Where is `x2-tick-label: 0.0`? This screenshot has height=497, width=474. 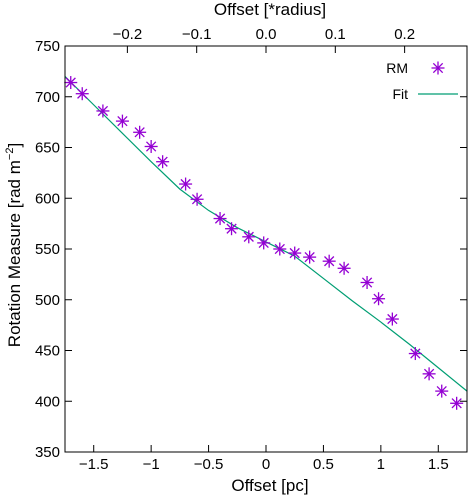 x2-tick-label: 0.0 is located at coordinates (266, 34).